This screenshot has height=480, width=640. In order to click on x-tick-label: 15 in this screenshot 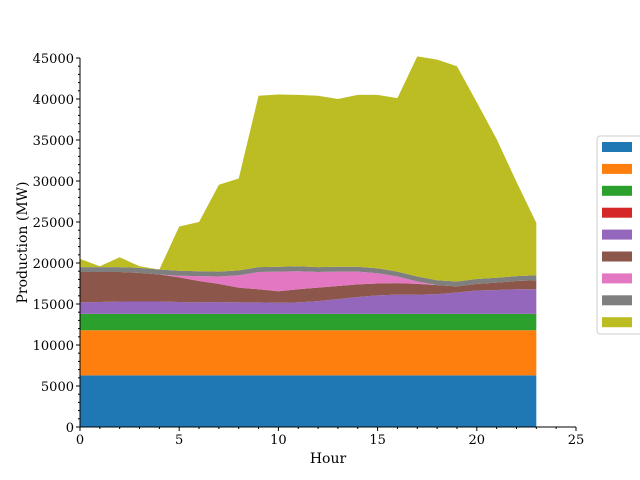, I will do `click(377, 440)`.